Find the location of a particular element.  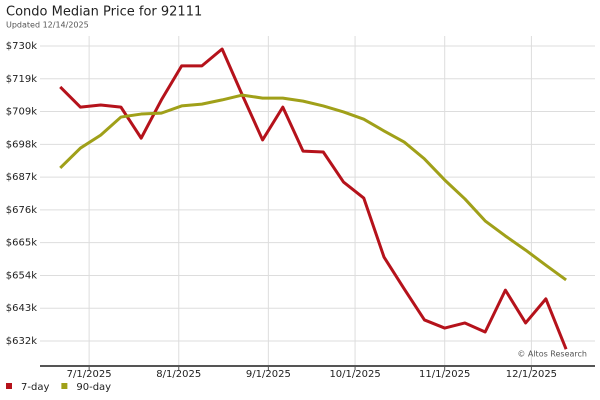

chart-subtitle: Updated 12/14/2025 is located at coordinates (47, 25).